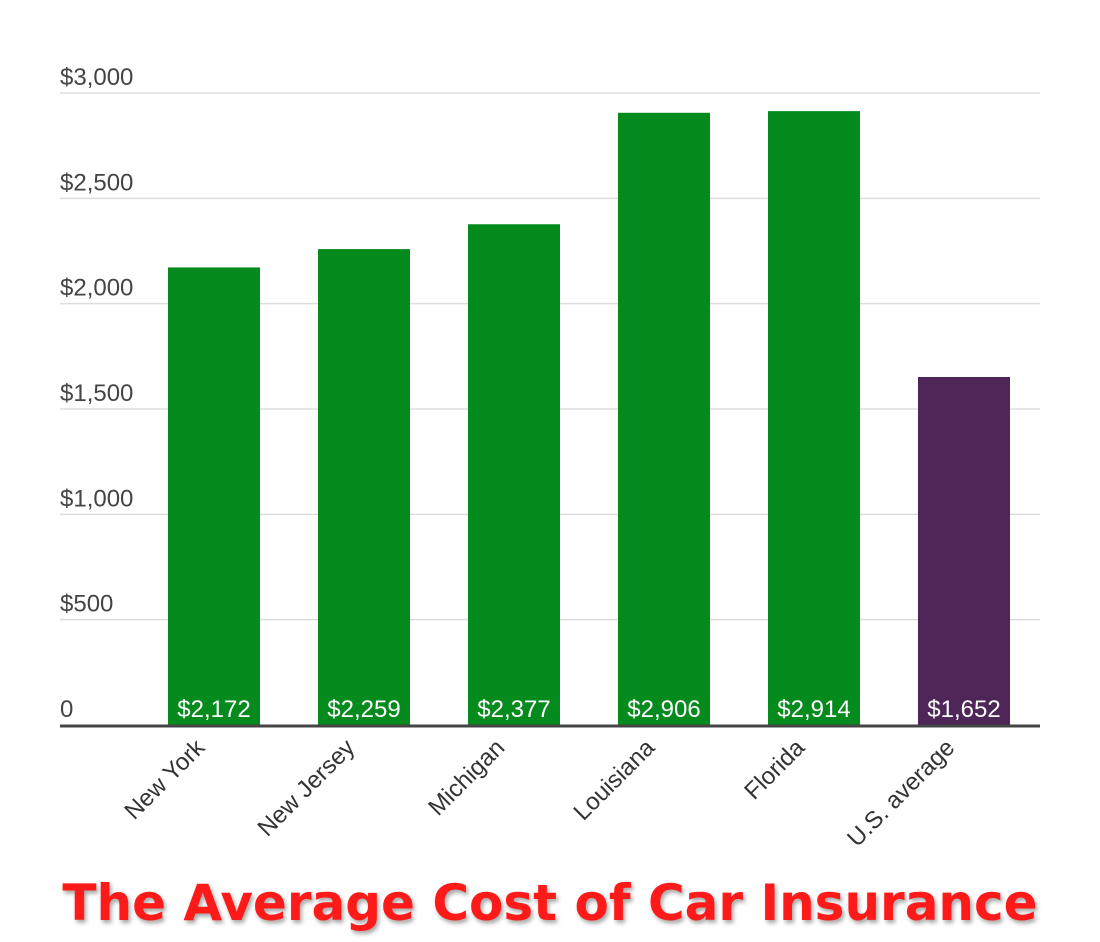 The width and height of the screenshot is (1100, 942). I want to click on x-category-label: Louisiana, so click(614, 780).